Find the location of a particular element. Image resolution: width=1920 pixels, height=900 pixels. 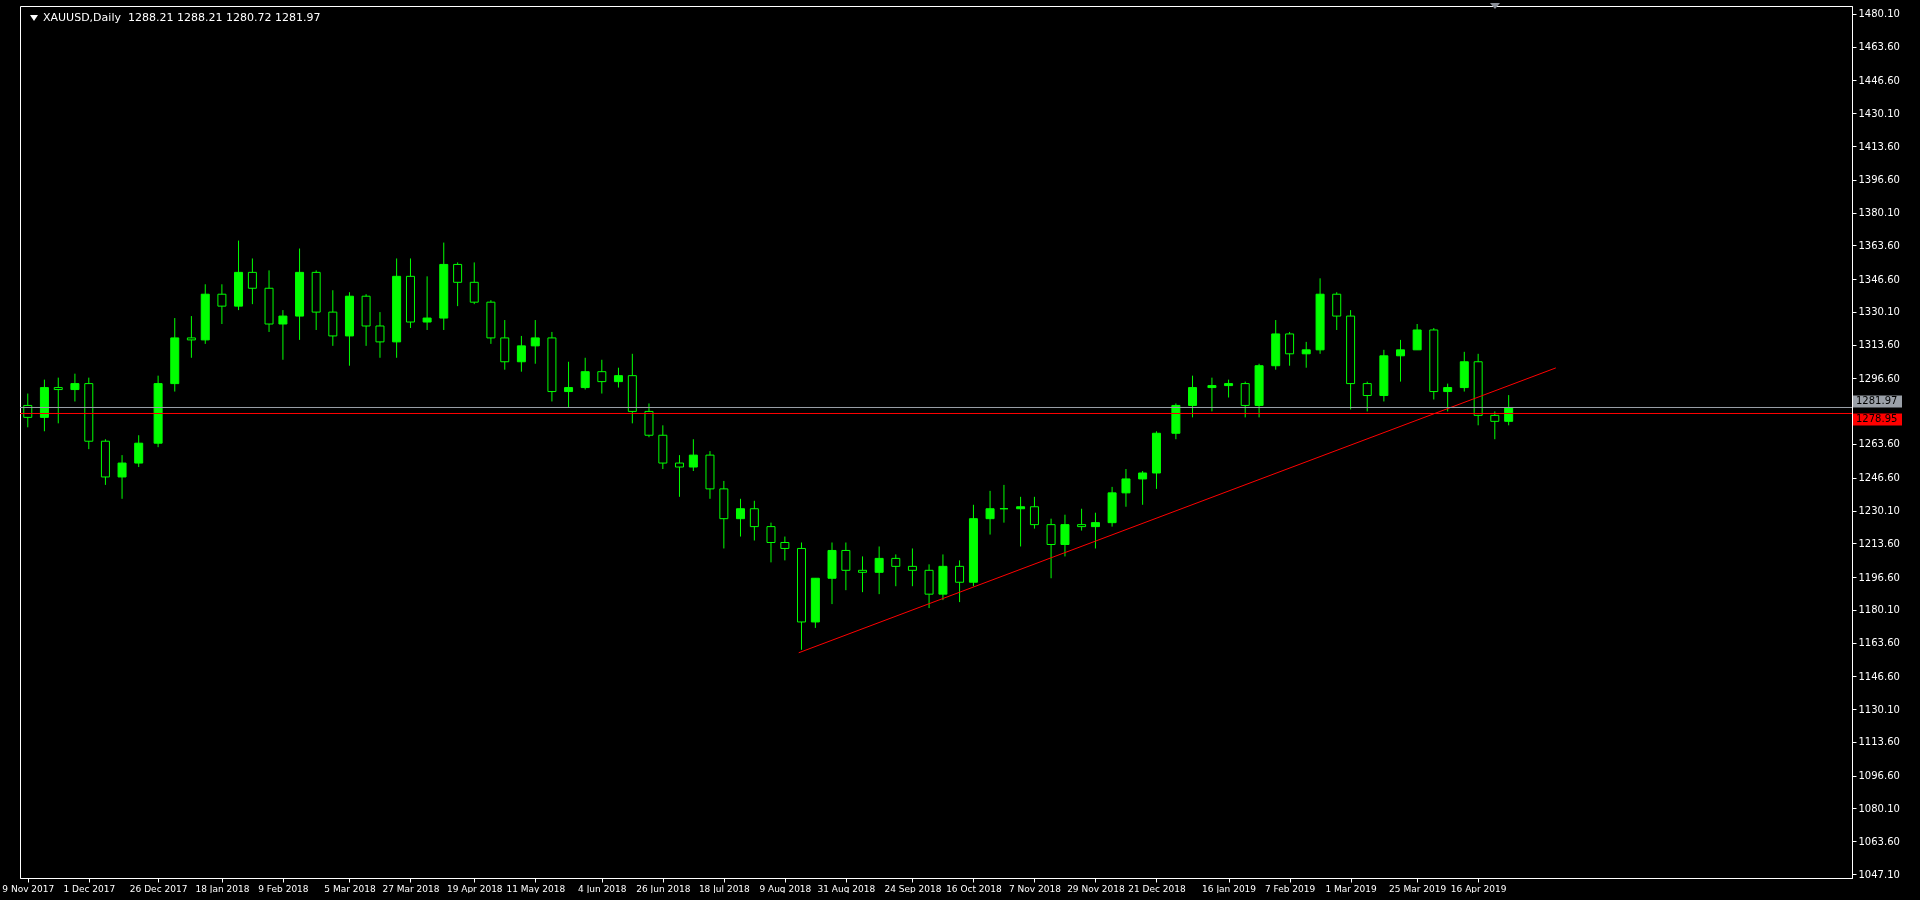

x-tick-label: 27 Mar 2018 is located at coordinates (411, 888).